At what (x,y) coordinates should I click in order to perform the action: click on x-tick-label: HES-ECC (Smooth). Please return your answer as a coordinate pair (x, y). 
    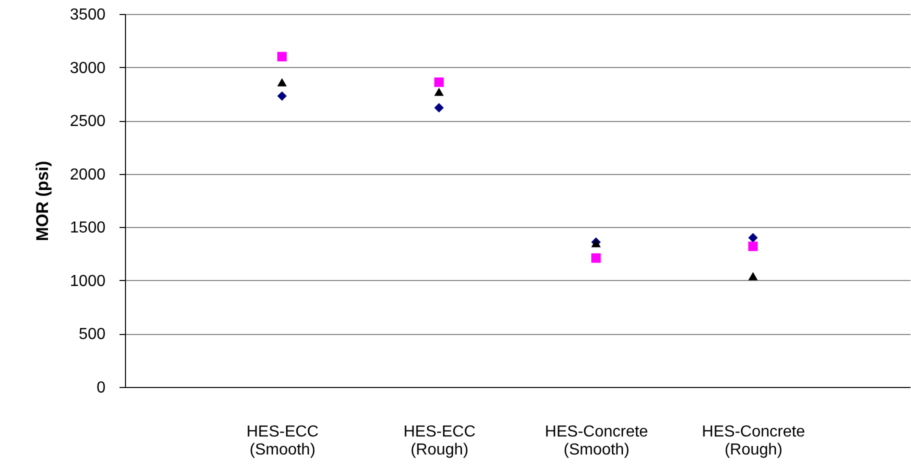
    Looking at the image, I should click on (282, 441).